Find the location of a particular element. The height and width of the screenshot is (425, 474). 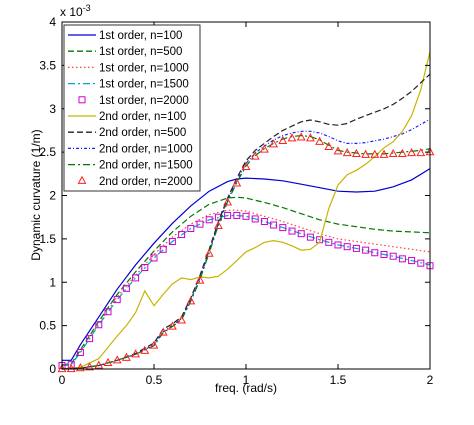

legend-item: 1st order, n=100 is located at coordinates (125, 36).